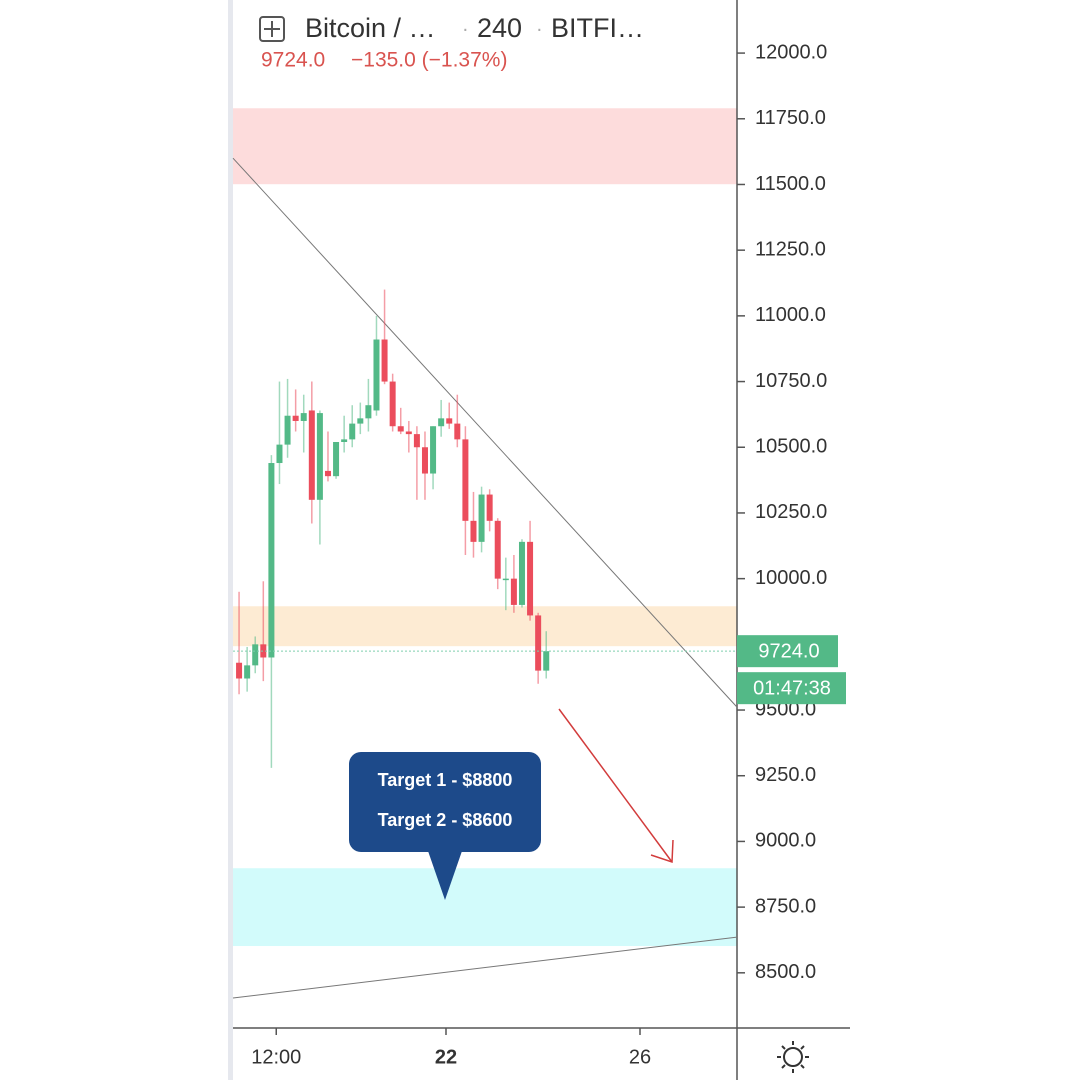  I want to click on arrow, so click(616, 786).